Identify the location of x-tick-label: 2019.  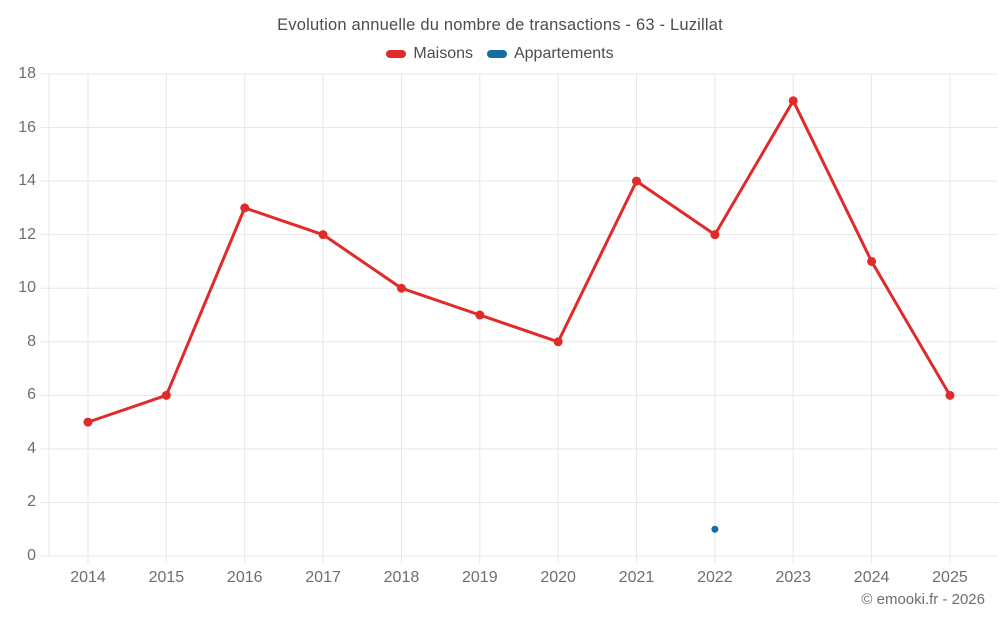
(480, 577).